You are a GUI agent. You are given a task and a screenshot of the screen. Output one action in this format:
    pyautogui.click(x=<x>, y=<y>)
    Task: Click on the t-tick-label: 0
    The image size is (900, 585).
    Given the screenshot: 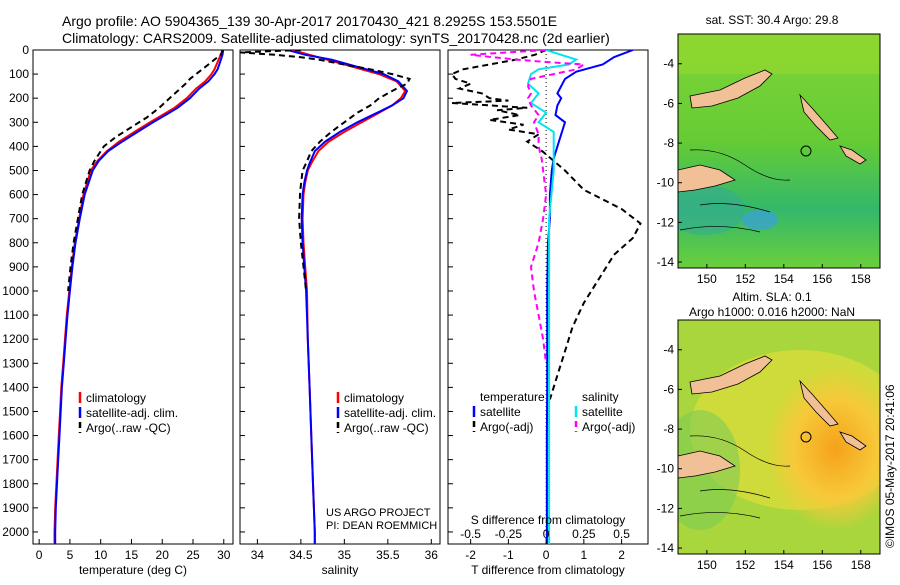 What is the action you would take?
    pyautogui.click(x=546, y=555)
    